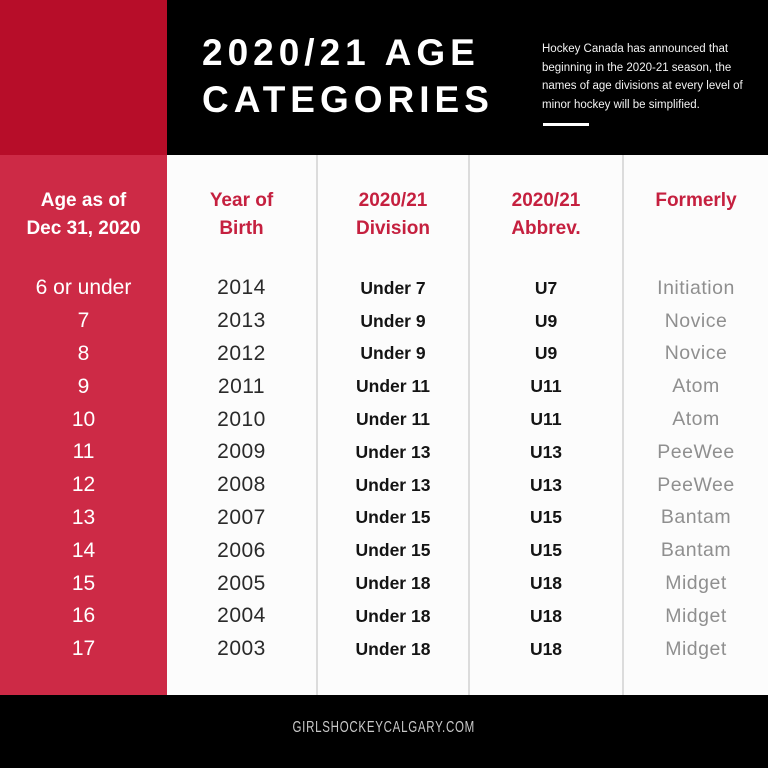 The height and width of the screenshot is (768, 768). I want to click on year-cell: 2013, so click(241, 321).